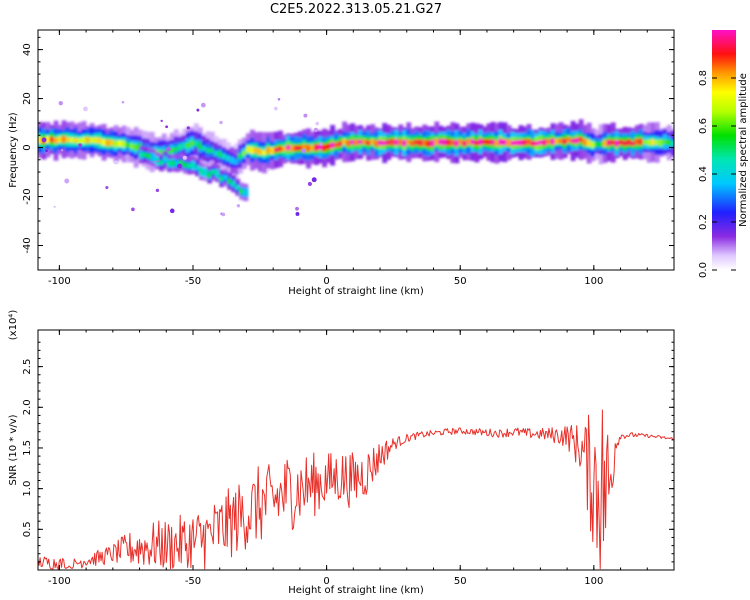 The height and width of the screenshot is (600, 750). What do you see at coordinates (356, 291) in the screenshot?
I see `spectrogram-xlabel: Height of straight line (km)` at bounding box center [356, 291].